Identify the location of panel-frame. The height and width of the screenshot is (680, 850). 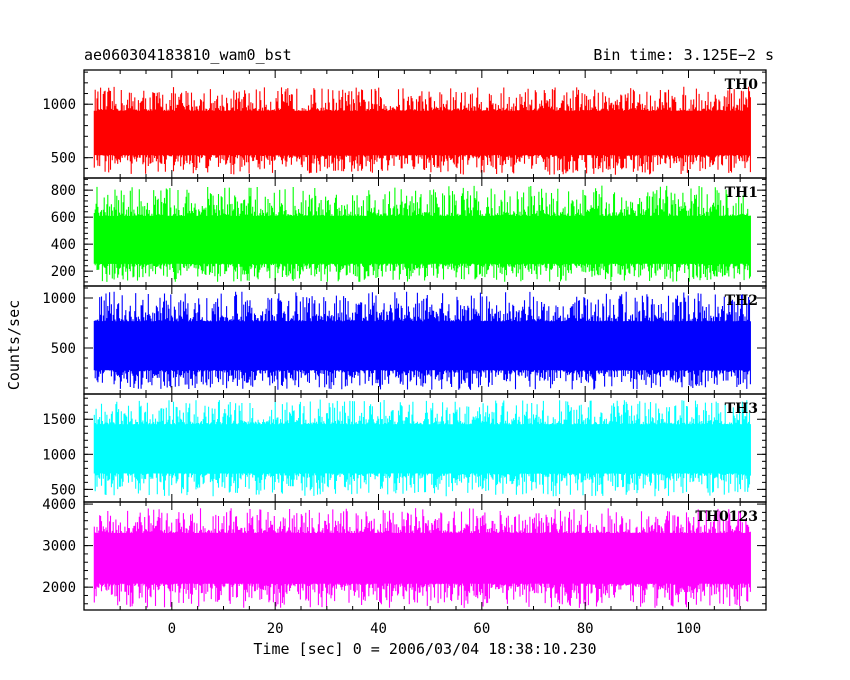
(425, 556).